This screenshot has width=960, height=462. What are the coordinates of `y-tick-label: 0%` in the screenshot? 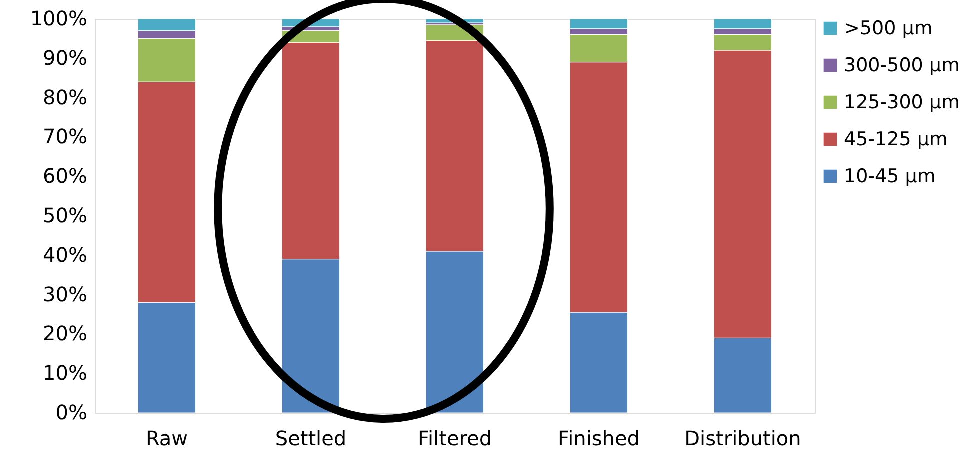 It's located at (72, 412).